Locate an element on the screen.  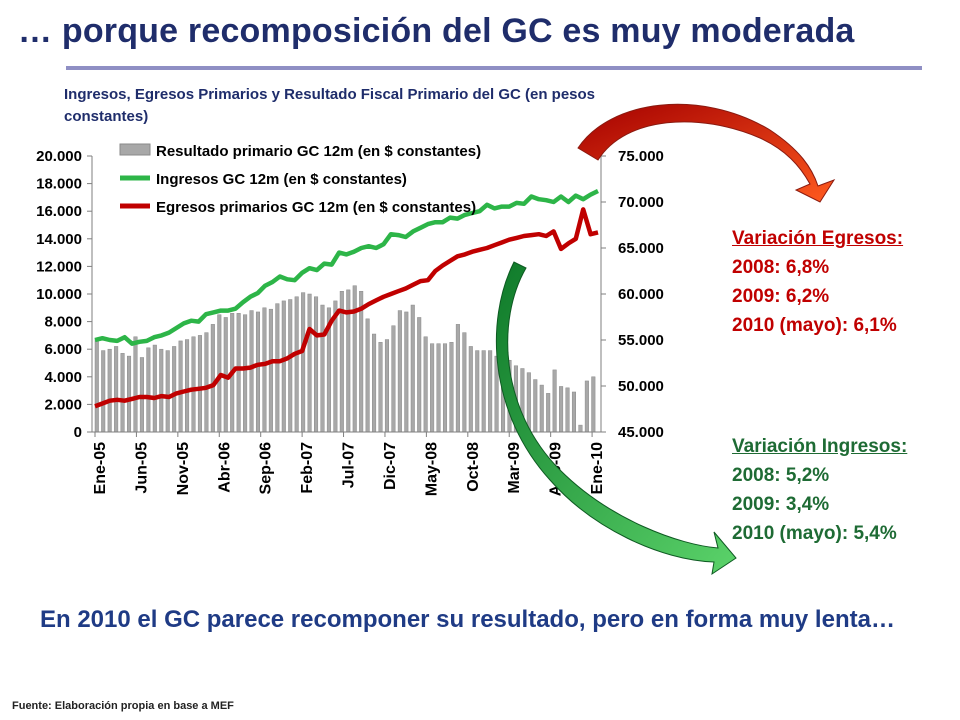
y-right-tick-label: 75.000 is located at coordinates (641, 156).